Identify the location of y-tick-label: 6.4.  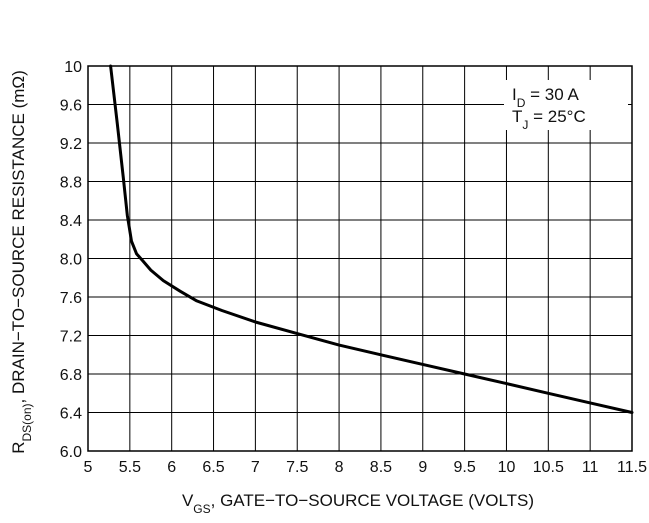
(71, 414).